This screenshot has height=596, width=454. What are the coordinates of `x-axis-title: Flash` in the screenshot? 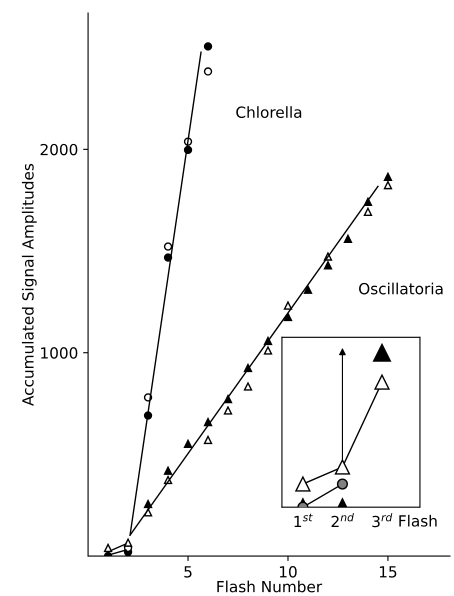 It's located at (418, 520).